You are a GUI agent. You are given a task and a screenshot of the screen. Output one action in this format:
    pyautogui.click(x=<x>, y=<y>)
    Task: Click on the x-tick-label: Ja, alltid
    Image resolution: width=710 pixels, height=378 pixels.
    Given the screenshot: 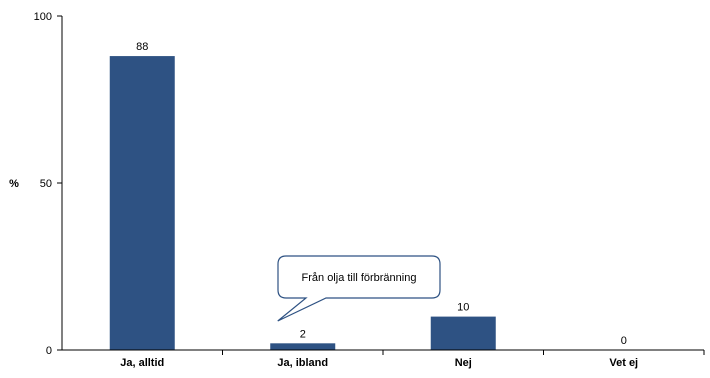 What is the action you would take?
    pyautogui.click(x=142, y=363)
    